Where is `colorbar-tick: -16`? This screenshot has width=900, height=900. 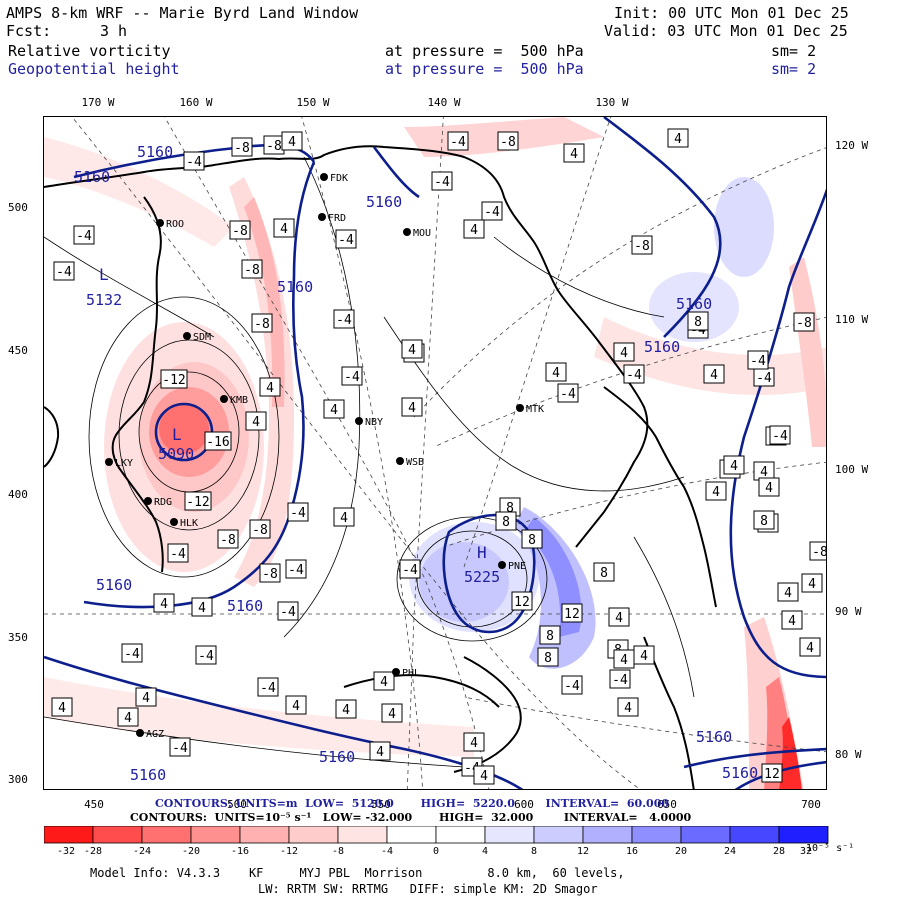
colorbar-tick: -16 is located at coordinates (240, 851).